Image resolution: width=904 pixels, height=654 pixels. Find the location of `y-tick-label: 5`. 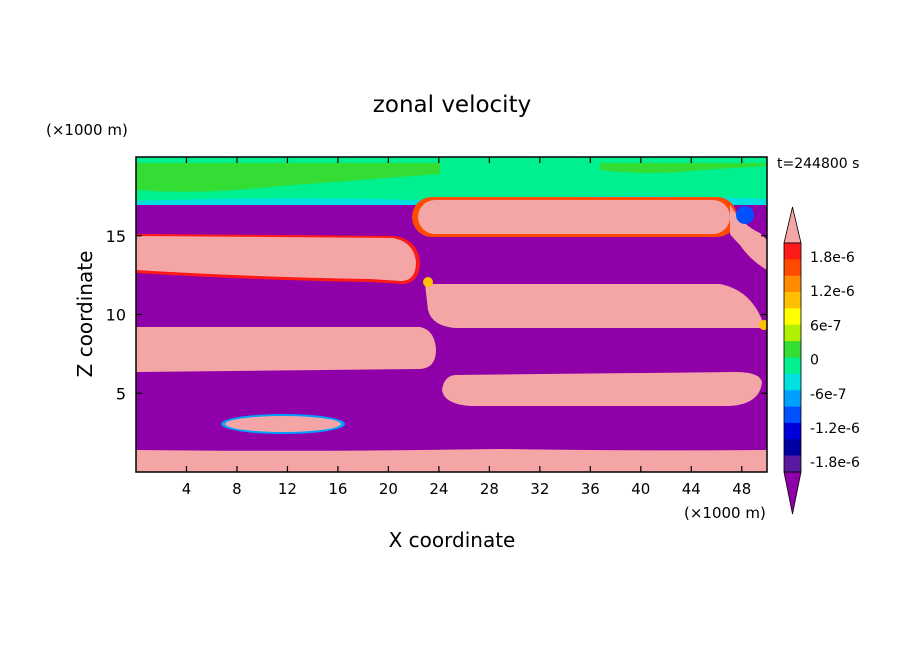

y-tick-label: 5 is located at coordinates (121, 393).